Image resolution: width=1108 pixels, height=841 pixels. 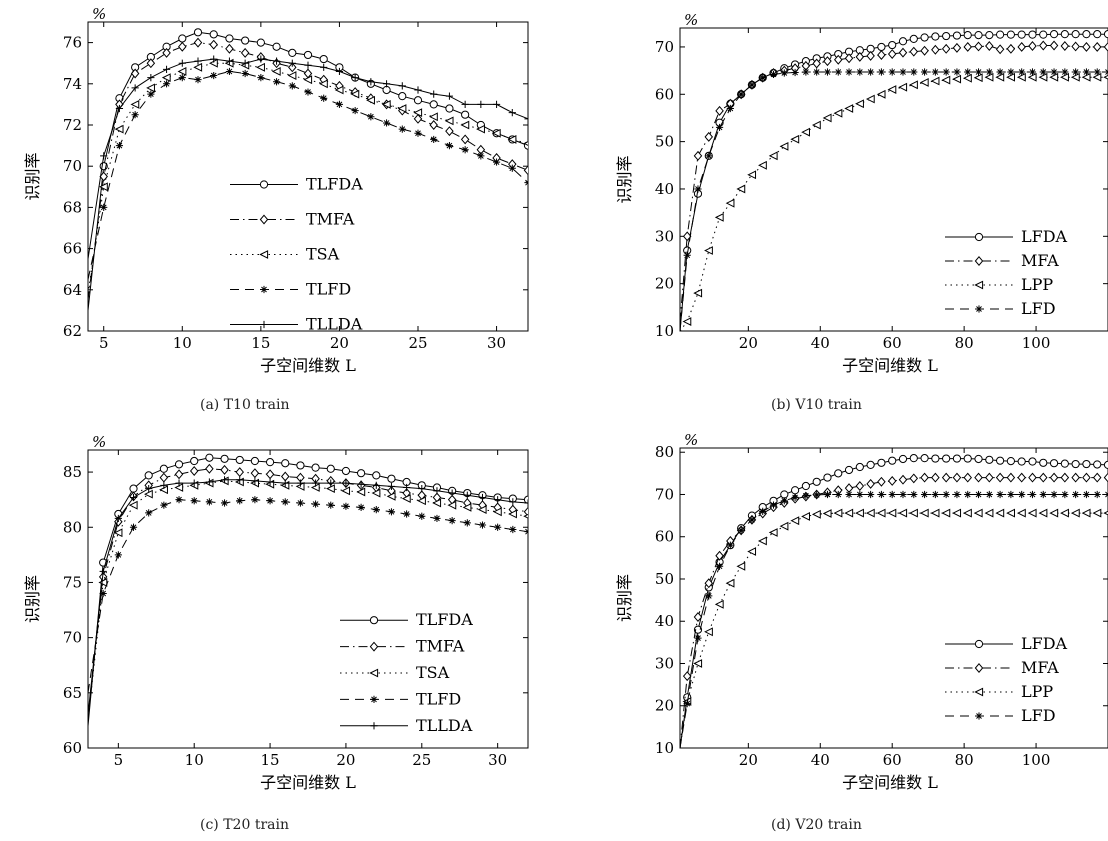 I want to click on series-a-TSA, so click(x=308, y=176).